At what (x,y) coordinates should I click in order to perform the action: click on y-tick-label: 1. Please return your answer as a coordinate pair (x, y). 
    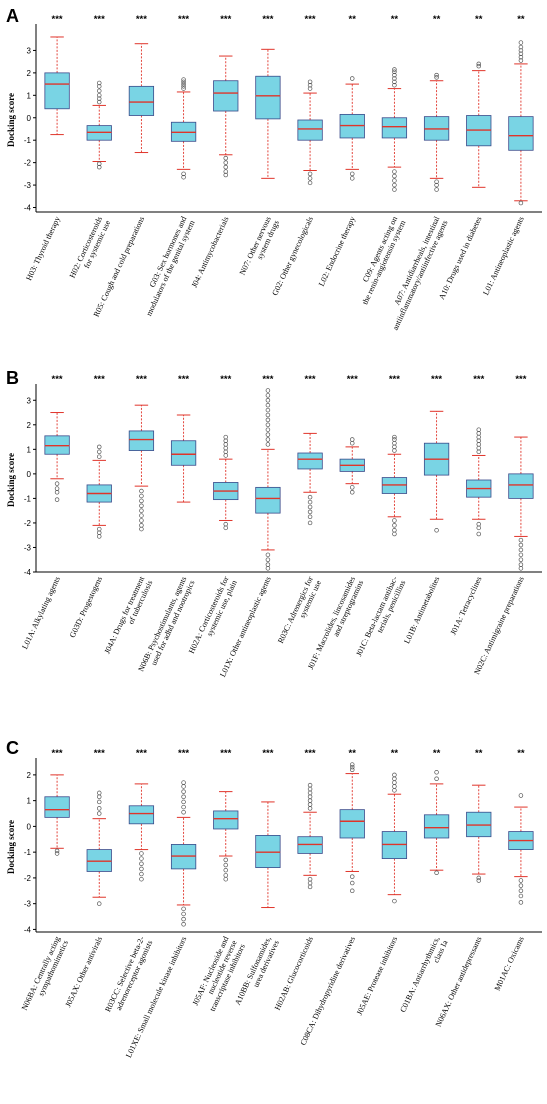
    Looking at the image, I should click on (29, 95).